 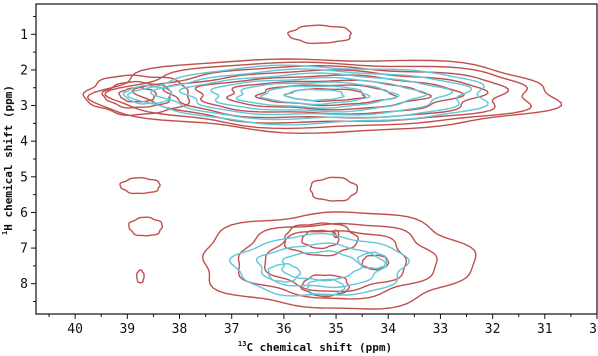 What do you see at coordinates (545, 329) in the screenshot?
I see `x-tick-label: 31` at bounding box center [545, 329].